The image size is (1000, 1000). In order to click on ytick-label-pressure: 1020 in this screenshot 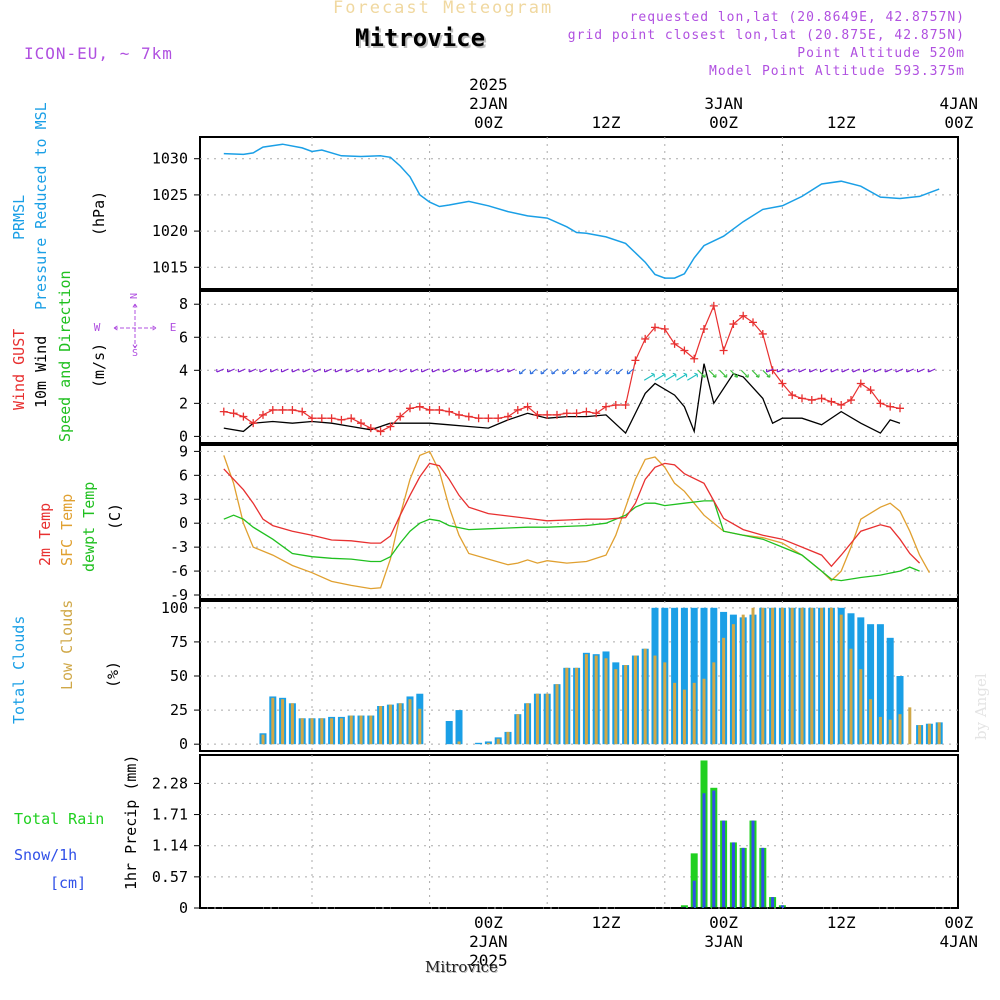, I will do `click(170, 231)`.